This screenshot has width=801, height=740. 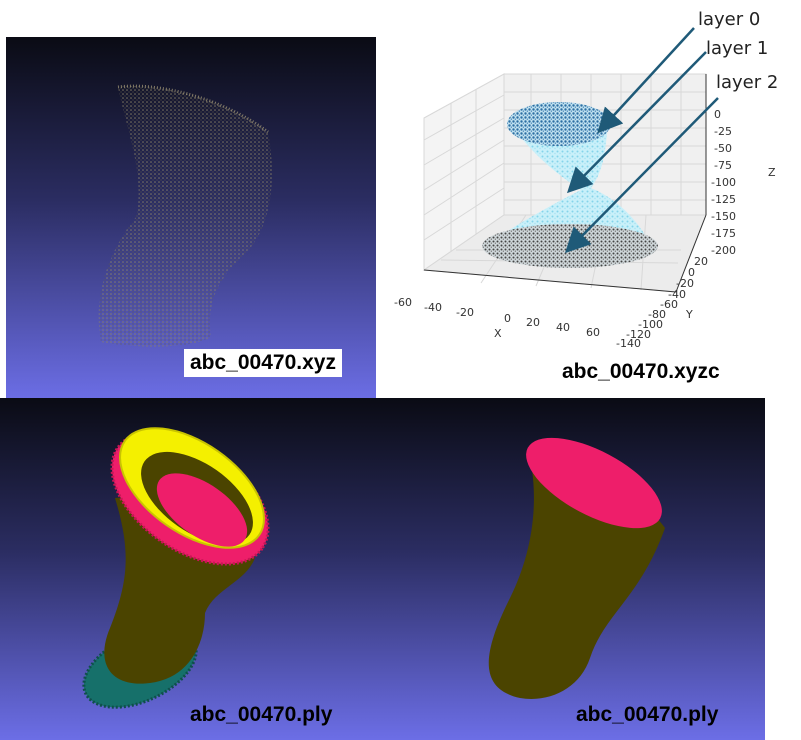 I want to click on axes-frame, so click(x=565, y=183).